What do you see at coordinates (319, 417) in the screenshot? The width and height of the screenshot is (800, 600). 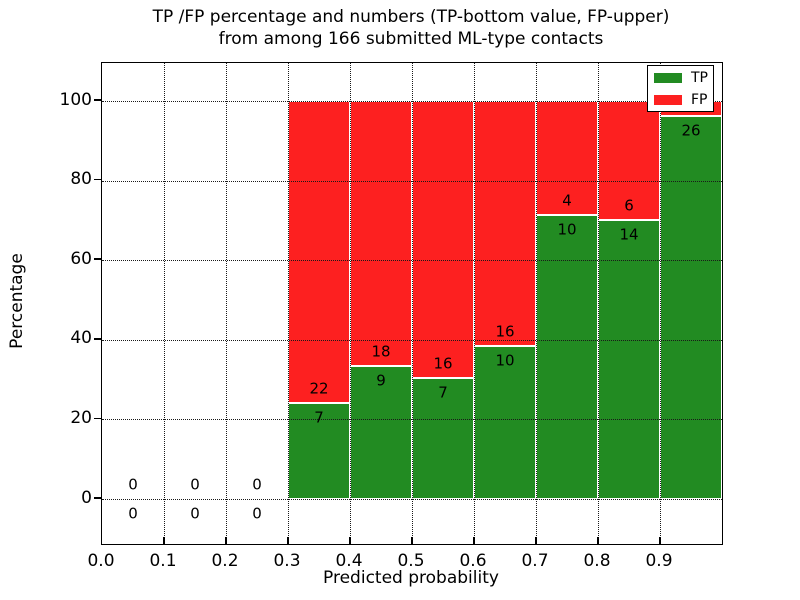 I see `tp-count-label-3: 7` at bounding box center [319, 417].